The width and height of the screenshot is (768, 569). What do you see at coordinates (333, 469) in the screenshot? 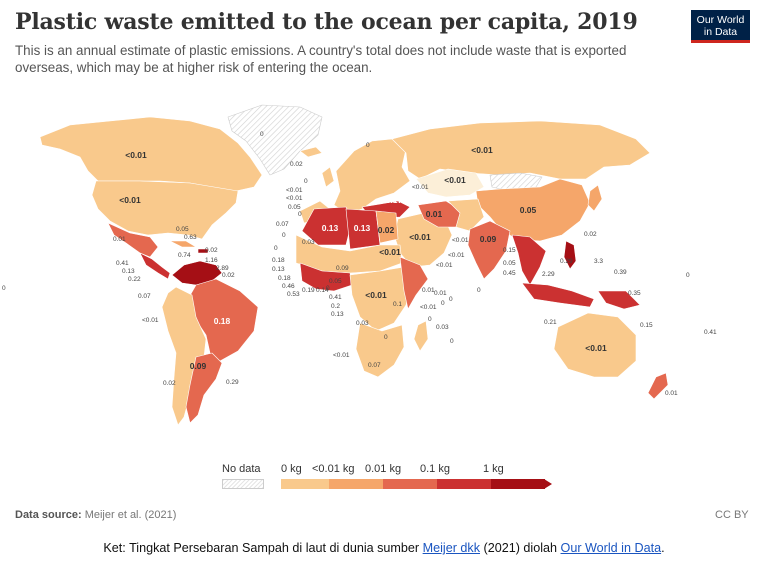
I see `legend-tick-1: <0.01 kg` at bounding box center [333, 469].